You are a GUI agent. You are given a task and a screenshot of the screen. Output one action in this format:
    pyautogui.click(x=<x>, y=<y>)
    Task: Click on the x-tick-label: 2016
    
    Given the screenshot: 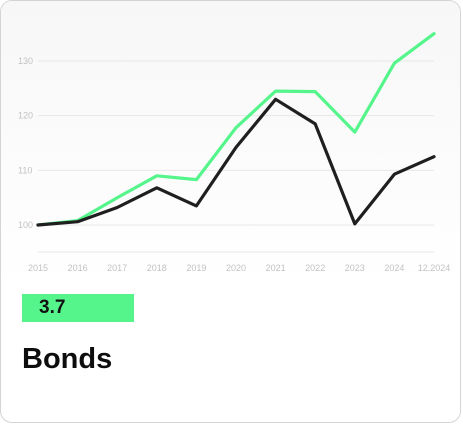 What is the action you would take?
    pyautogui.click(x=78, y=268)
    